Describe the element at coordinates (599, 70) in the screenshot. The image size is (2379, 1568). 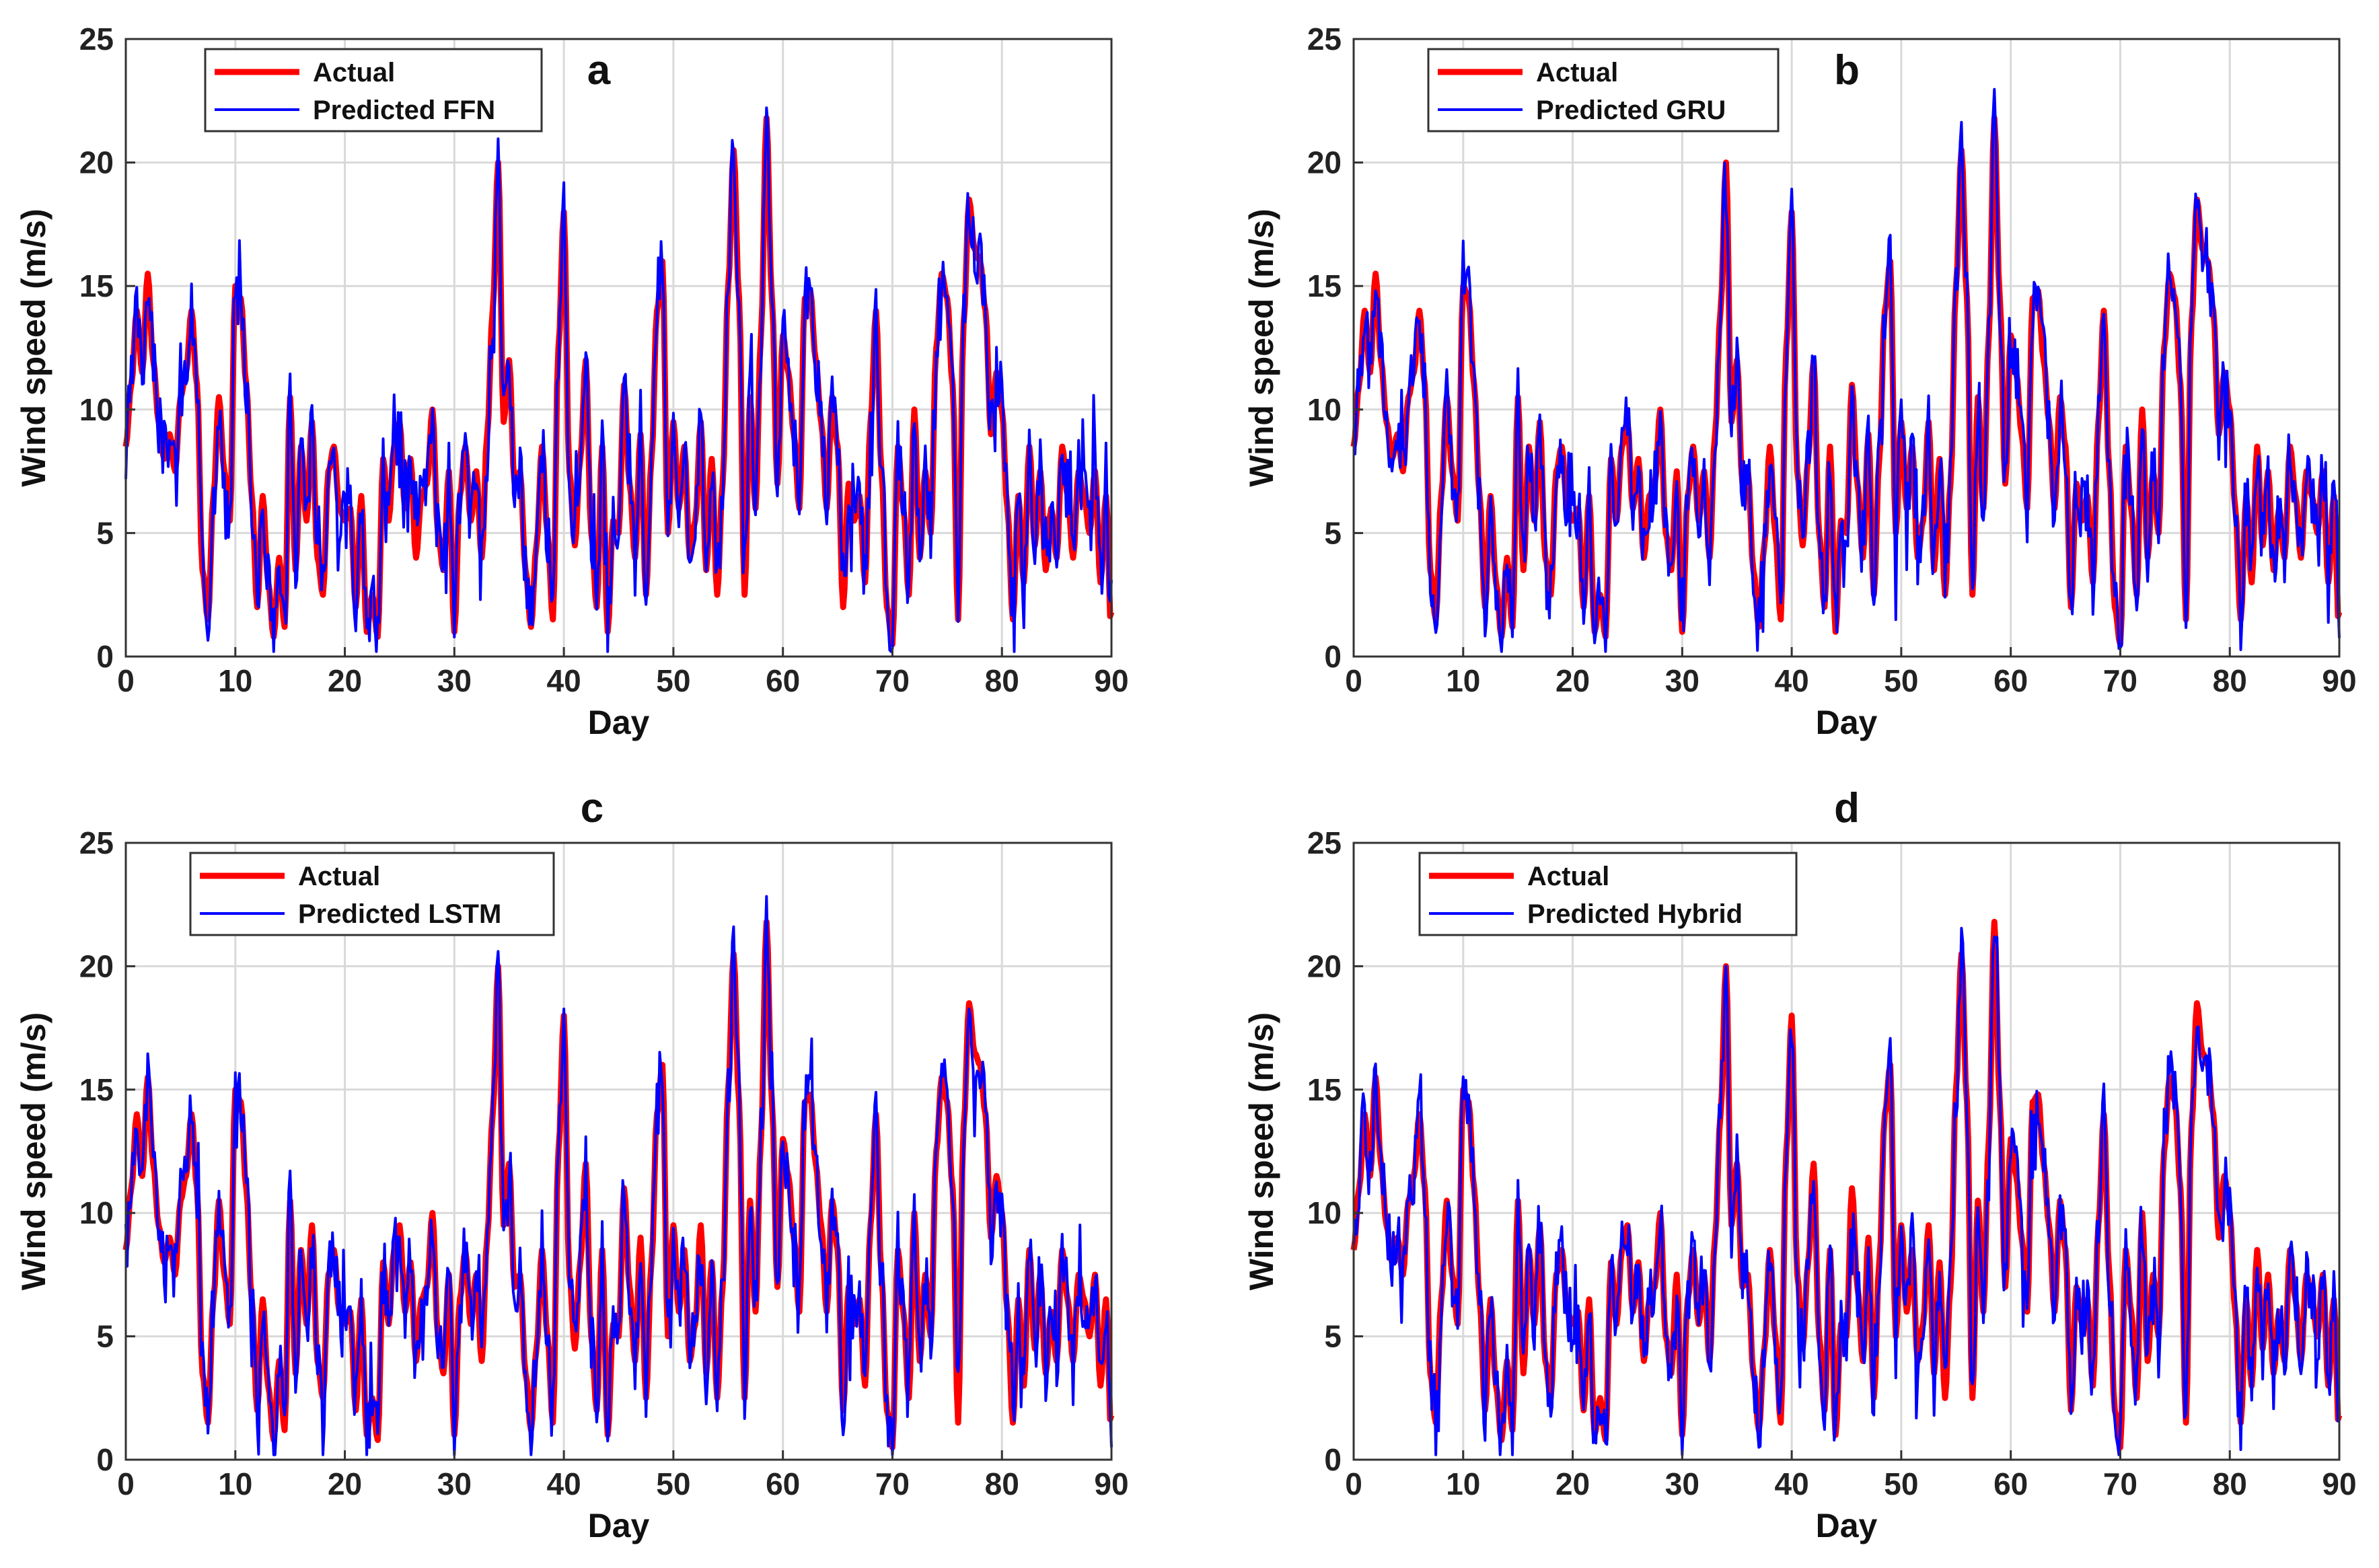
I see `panel-letter: a` at that location.